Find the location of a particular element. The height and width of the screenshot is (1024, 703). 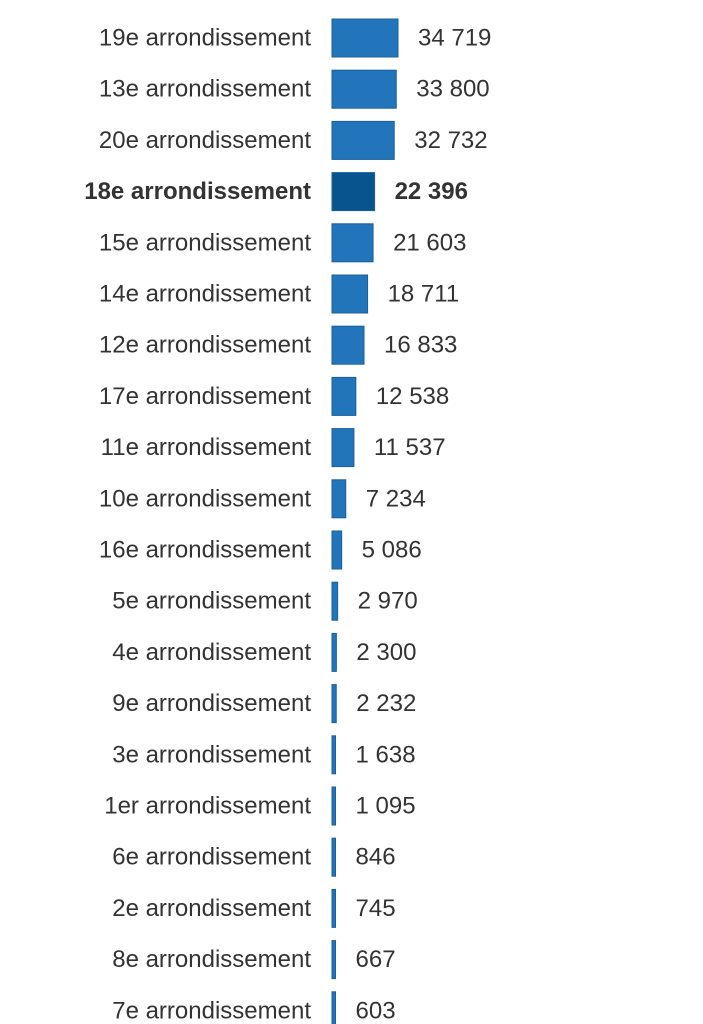

category-label: 20e arrondissement is located at coordinates (205, 140).